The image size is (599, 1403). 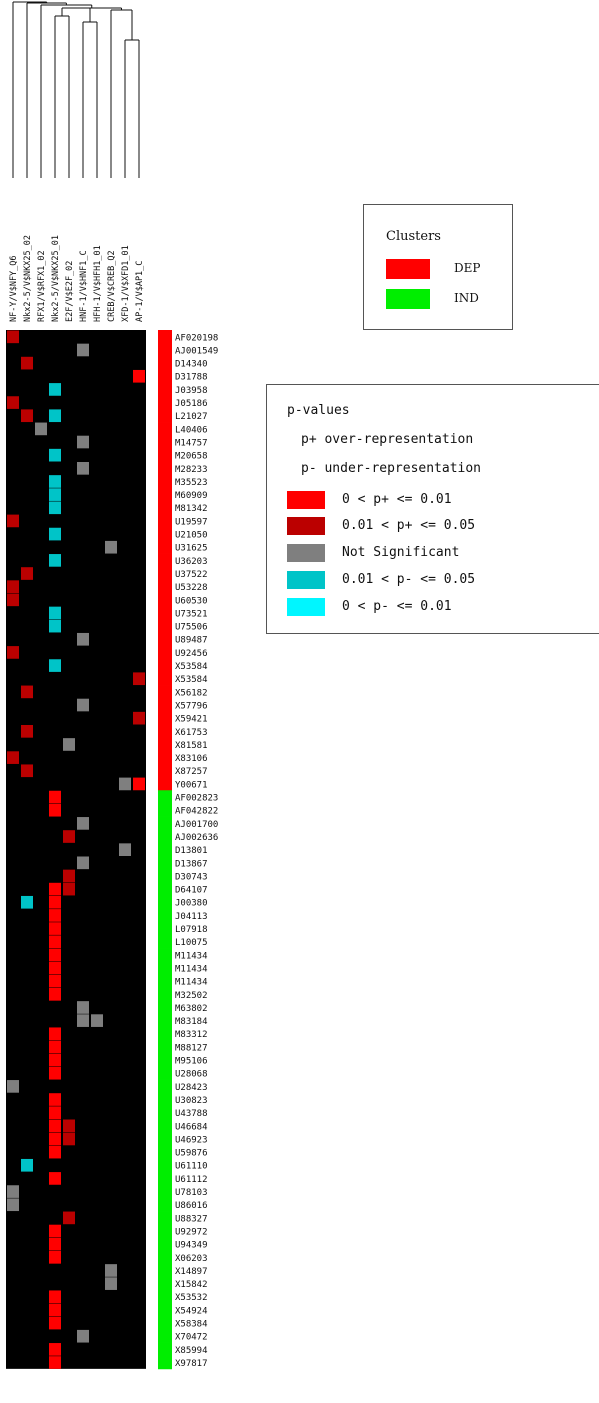 I want to click on row-label: X83106, so click(x=191, y=759).